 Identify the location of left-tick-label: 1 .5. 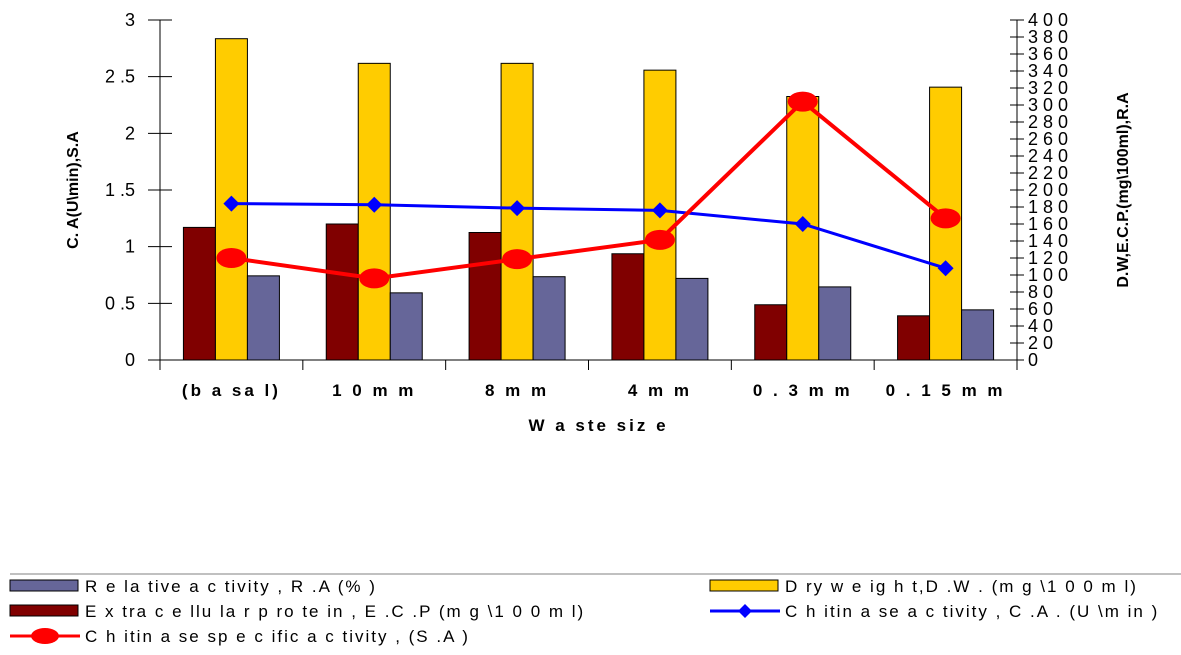
(120, 190).